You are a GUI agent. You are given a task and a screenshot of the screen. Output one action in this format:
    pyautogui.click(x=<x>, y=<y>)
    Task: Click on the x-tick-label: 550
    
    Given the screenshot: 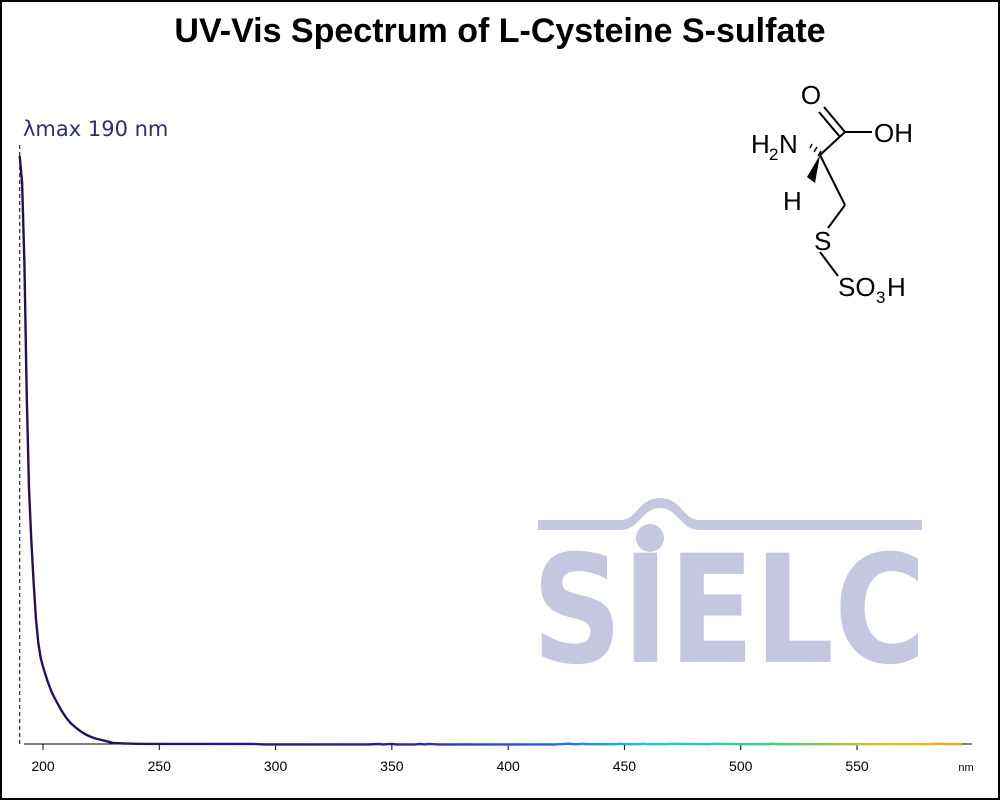 What is the action you would take?
    pyautogui.click(x=857, y=766)
    